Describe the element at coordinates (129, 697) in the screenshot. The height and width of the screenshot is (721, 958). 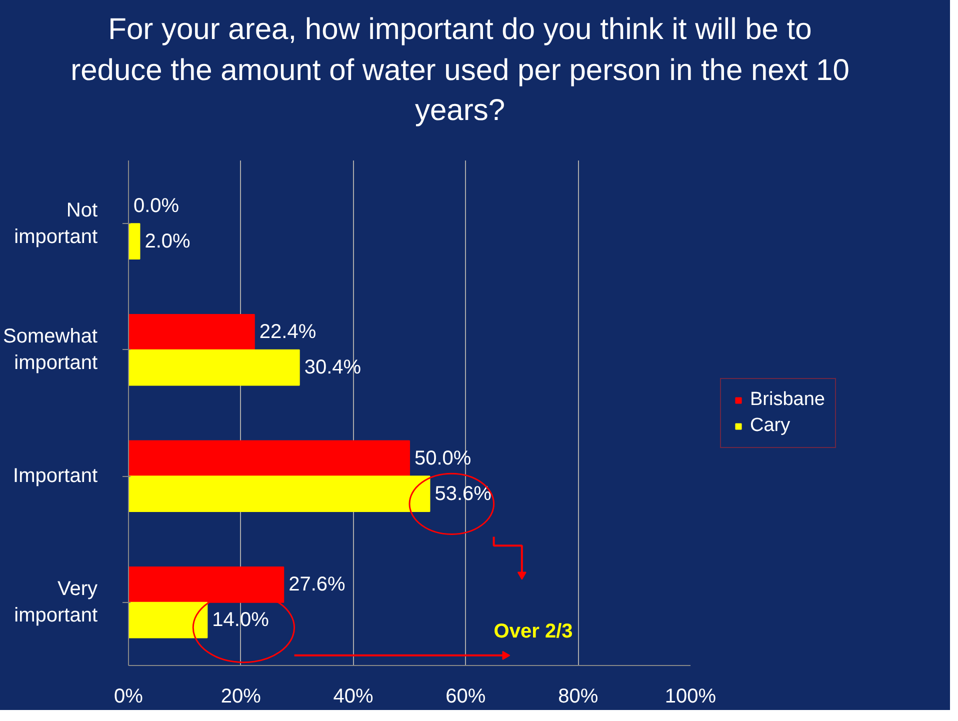
I see `x-tick-label: 0%` at that location.